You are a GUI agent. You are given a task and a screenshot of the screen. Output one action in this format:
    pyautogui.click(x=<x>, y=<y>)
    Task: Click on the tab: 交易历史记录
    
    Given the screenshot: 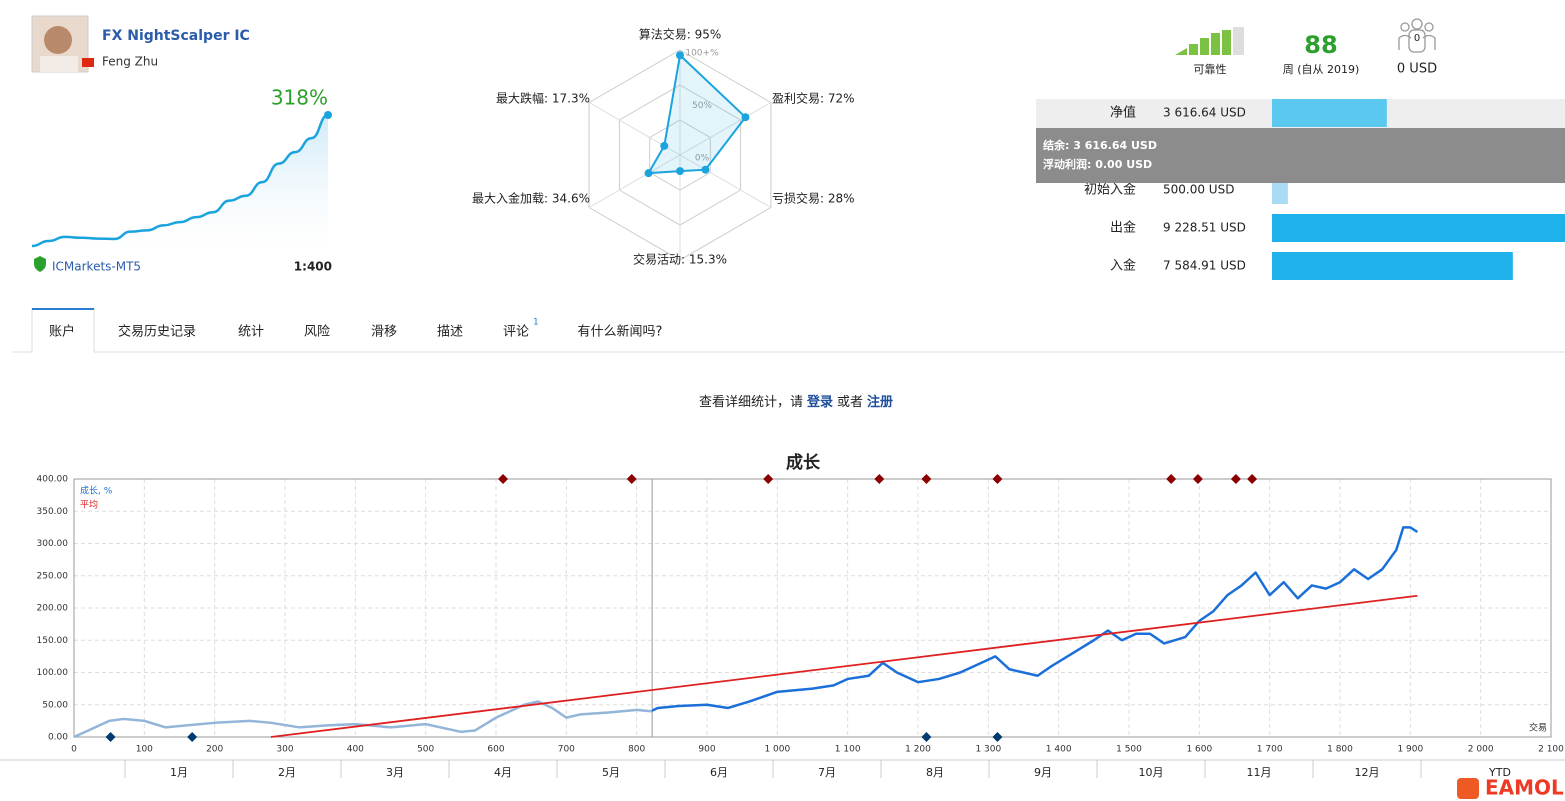 What is the action you would take?
    pyautogui.click(x=157, y=332)
    